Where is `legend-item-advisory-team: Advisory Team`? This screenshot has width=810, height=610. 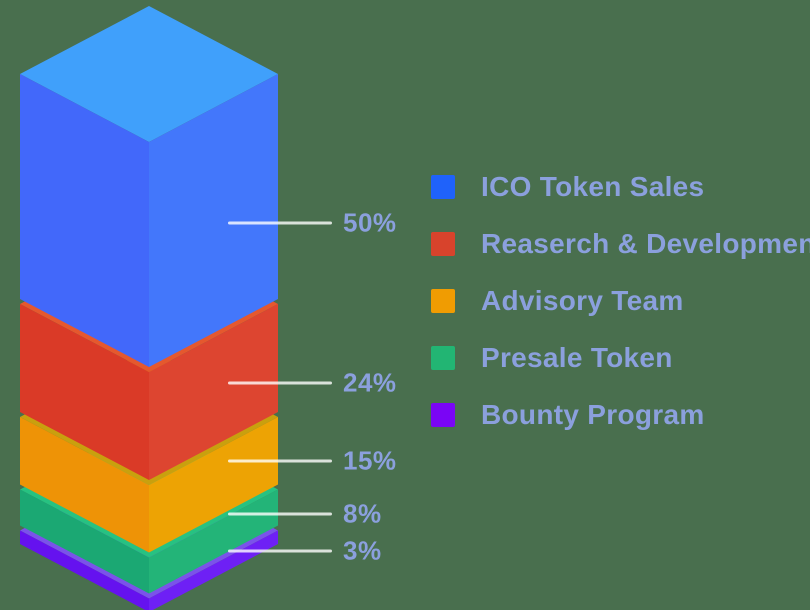
legend-item-advisory-team: Advisory Team is located at coordinates (620, 300).